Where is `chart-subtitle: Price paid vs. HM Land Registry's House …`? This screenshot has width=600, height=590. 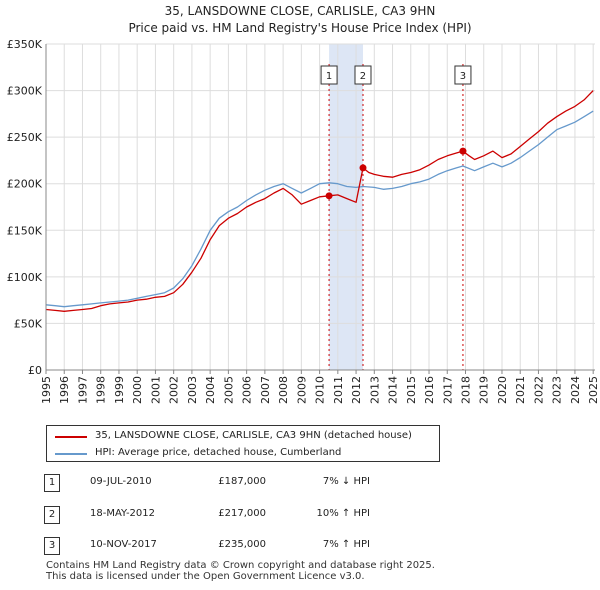
chart-subtitle: Price paid vs. HM Land Registry's House … is located at coordinates (300, 28).